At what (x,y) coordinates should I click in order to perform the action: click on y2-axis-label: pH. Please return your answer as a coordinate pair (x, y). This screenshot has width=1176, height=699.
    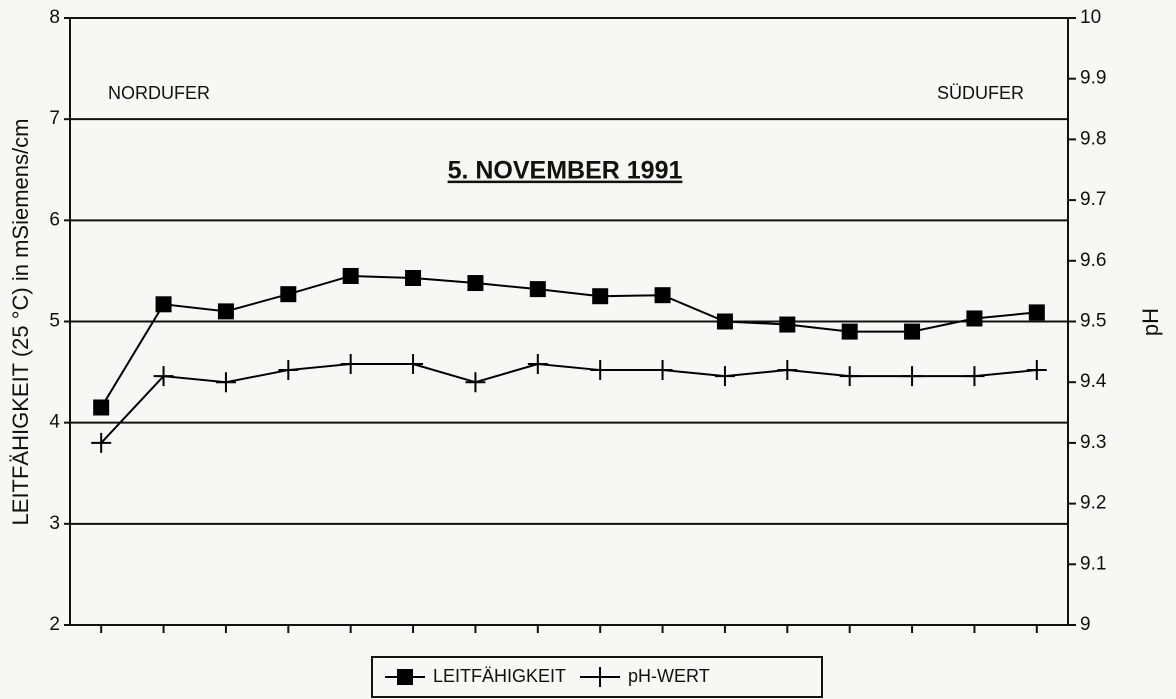
    Looking at the image, I should click on (1150, 322).